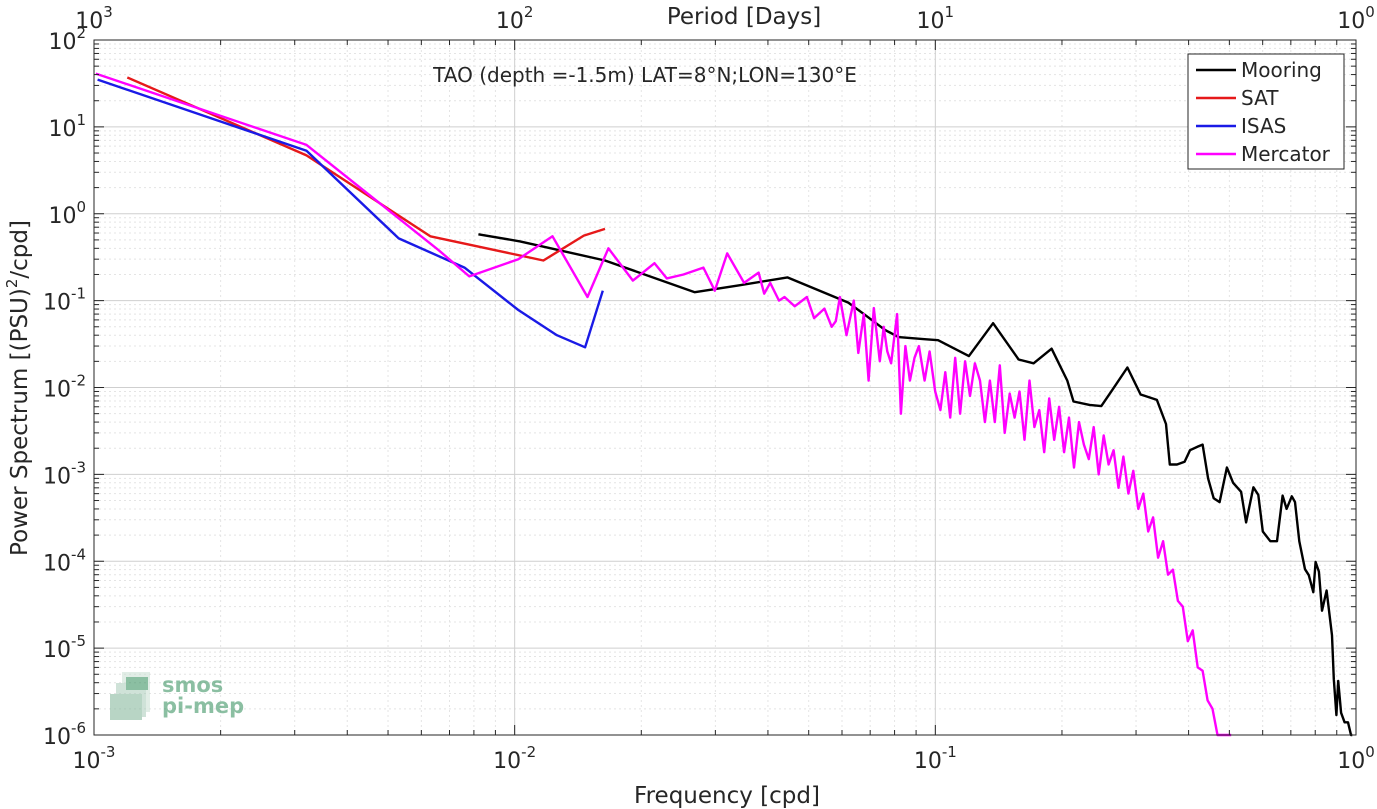 This screenshot has height=809, width=1377. Describe the element at coordinates (1286, 154) in the screenshot. I see `legend-label-mercator: Mercator` at that location.